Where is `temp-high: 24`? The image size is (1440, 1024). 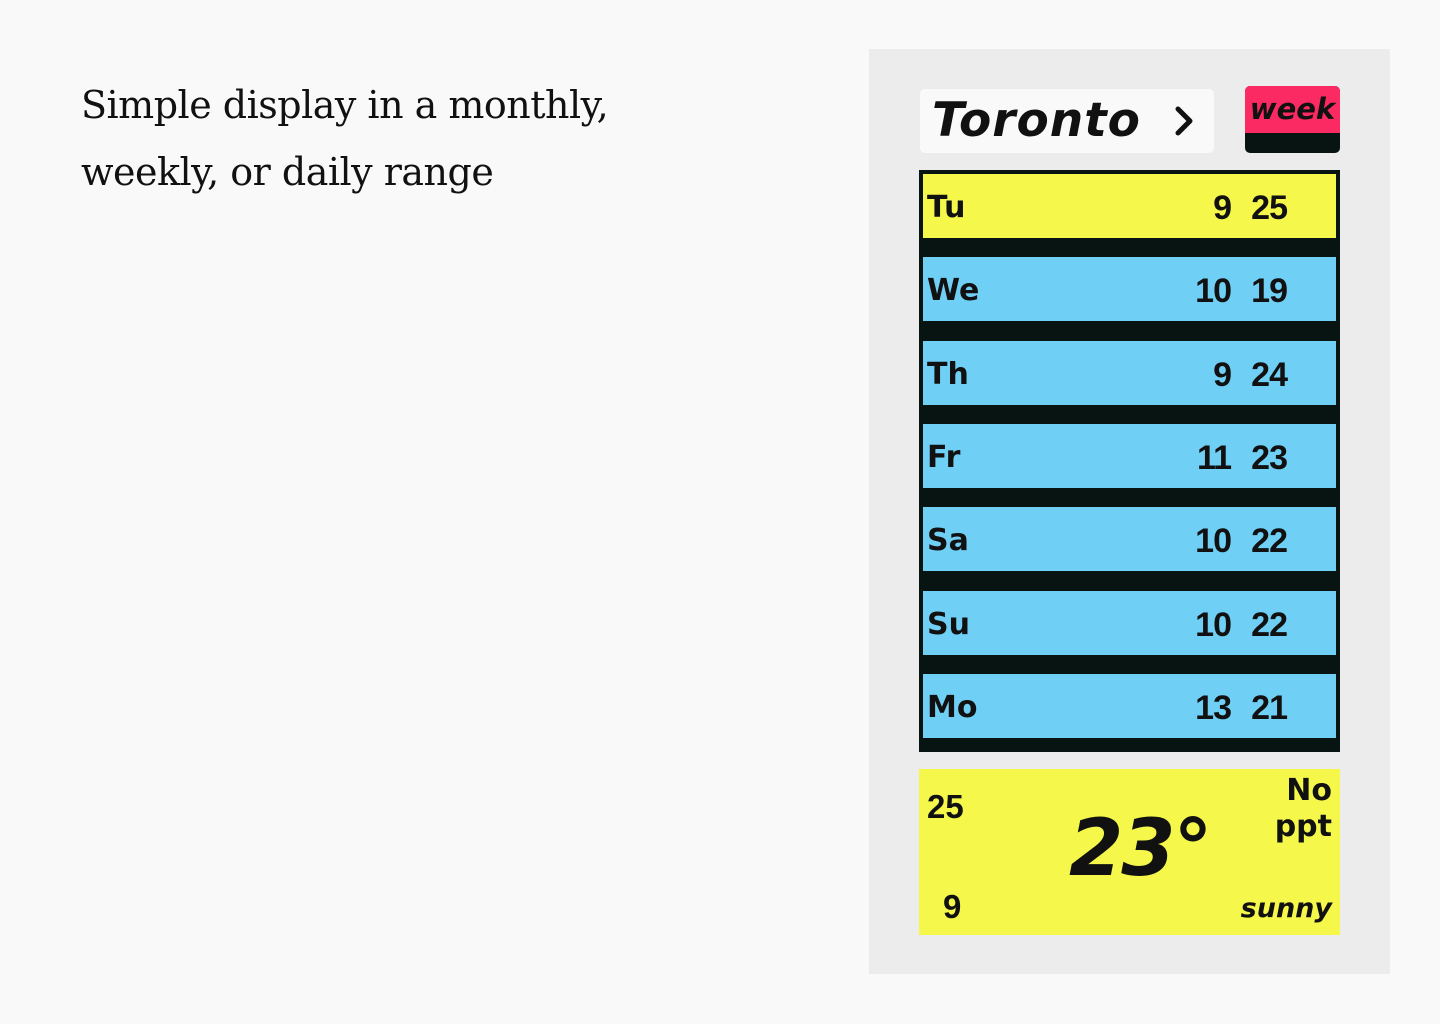 temp-high: 24 is located at coordinates (1269, 374).